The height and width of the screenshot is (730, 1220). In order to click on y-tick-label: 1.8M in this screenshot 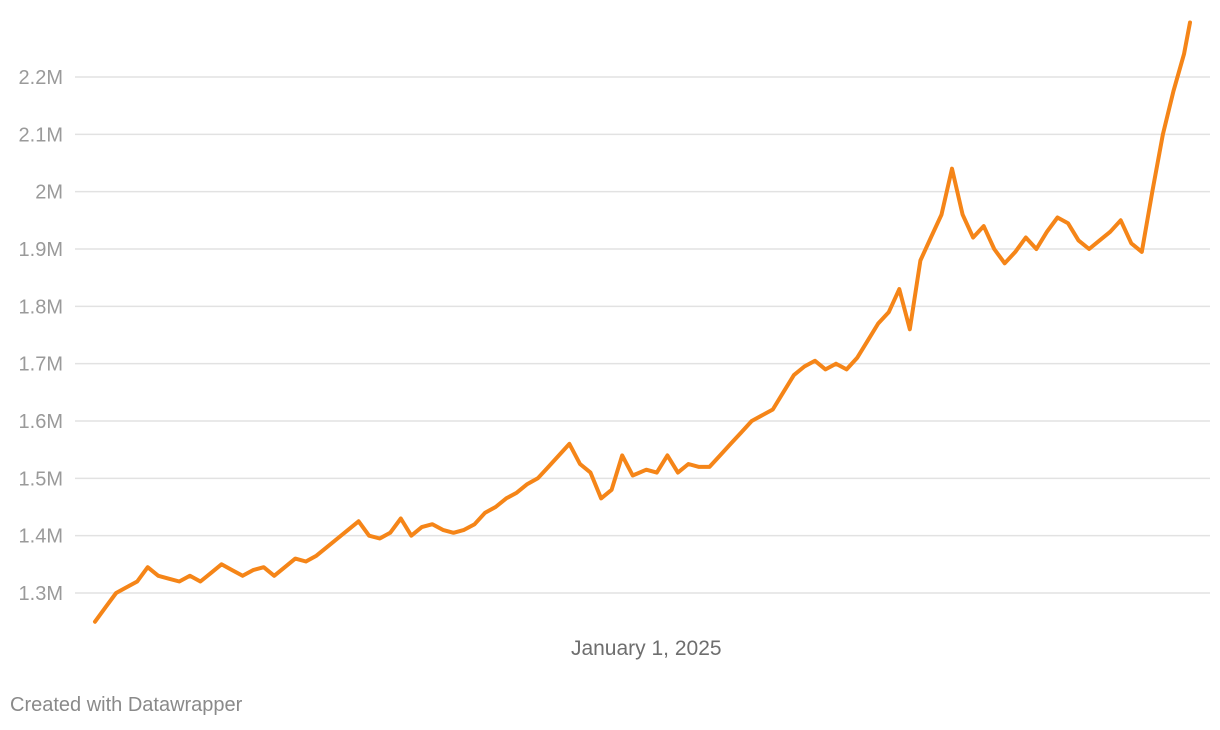, I will do `click(41, 307)`.